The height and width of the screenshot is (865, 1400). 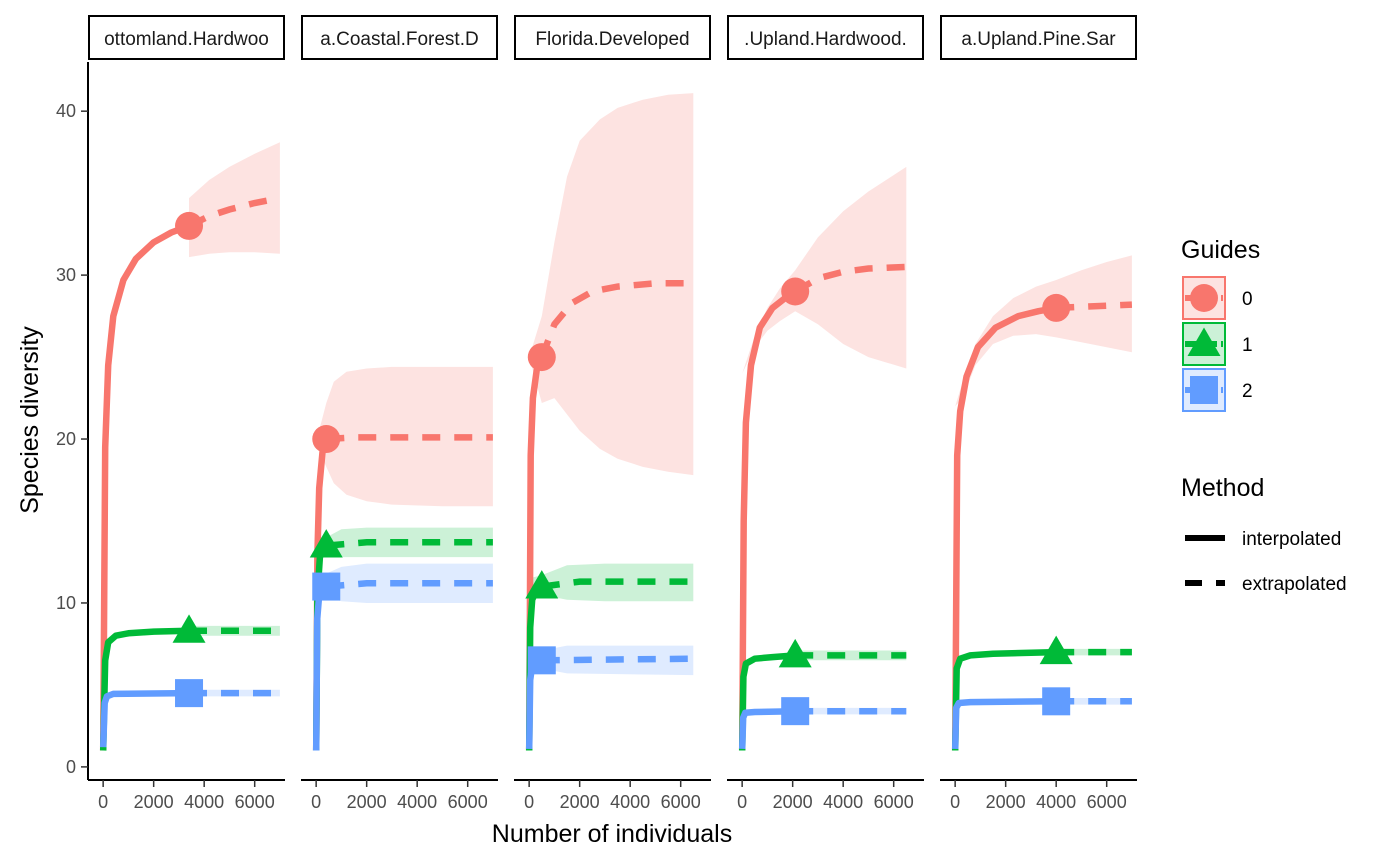 I want to click on facet-strip-label: ottomland.Hardwoo, so click(x=186, y=39).